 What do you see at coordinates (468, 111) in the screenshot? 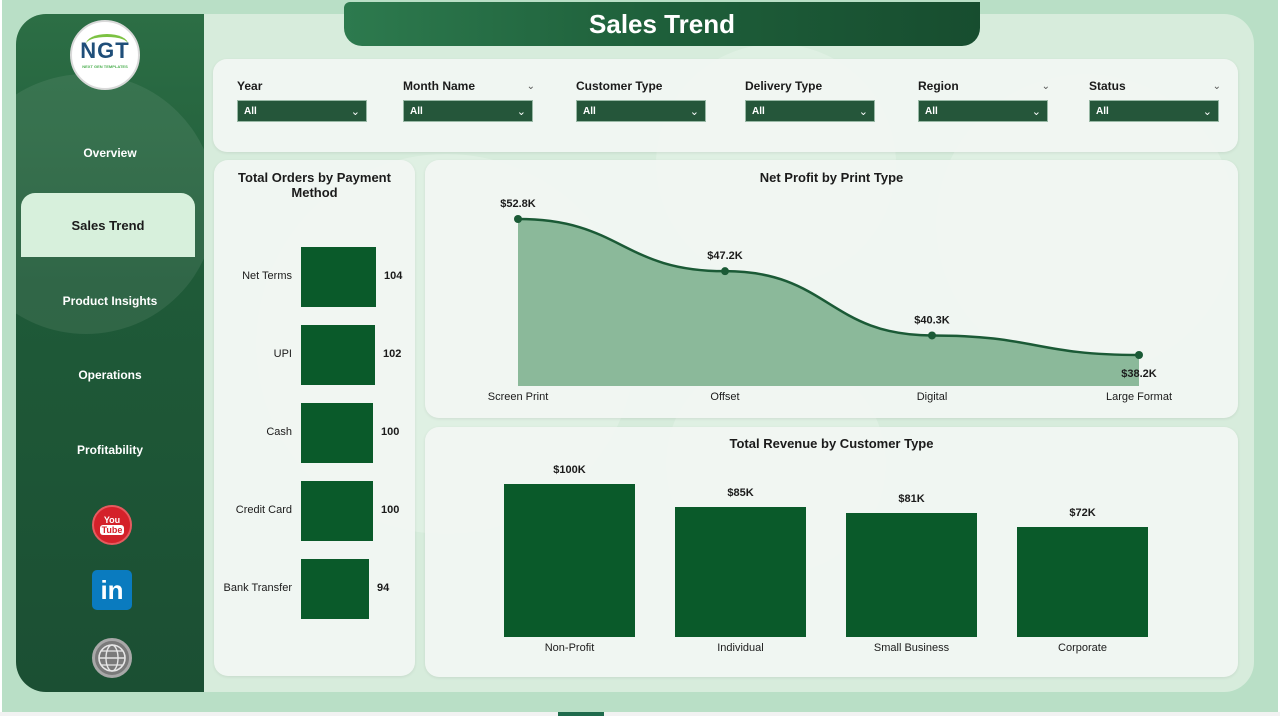
I see `month-name-dropdown: All ⌄` at bounding box center [468, 111].